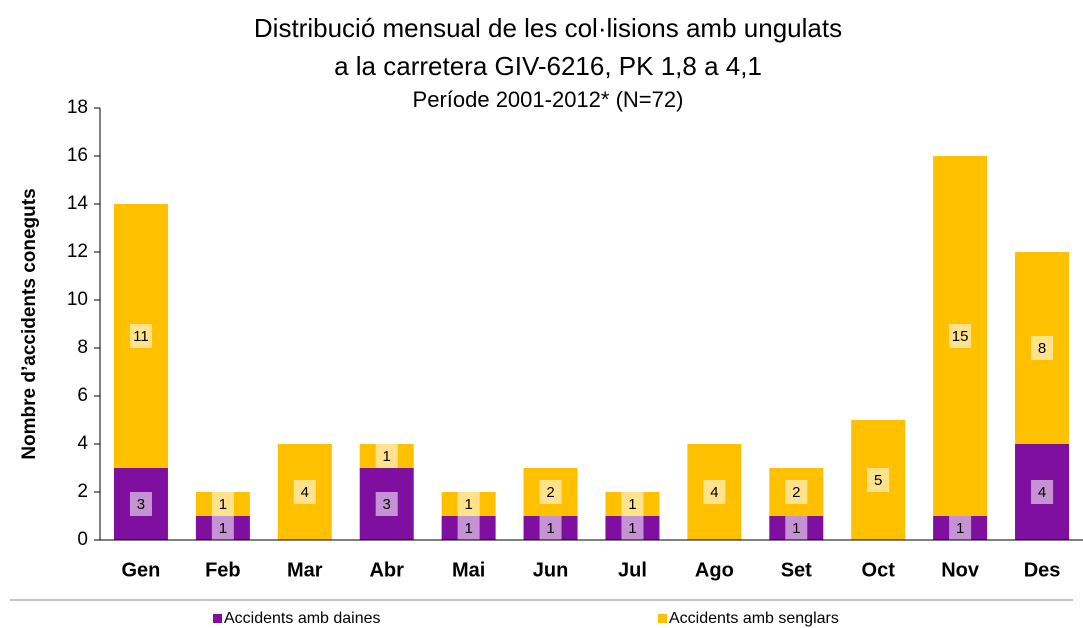 The height and width of the screenshot is (628, 1083). Describe the element at coordinates (305, 570) in the screenshot. I see `x-tick-label: Mar` at that location.